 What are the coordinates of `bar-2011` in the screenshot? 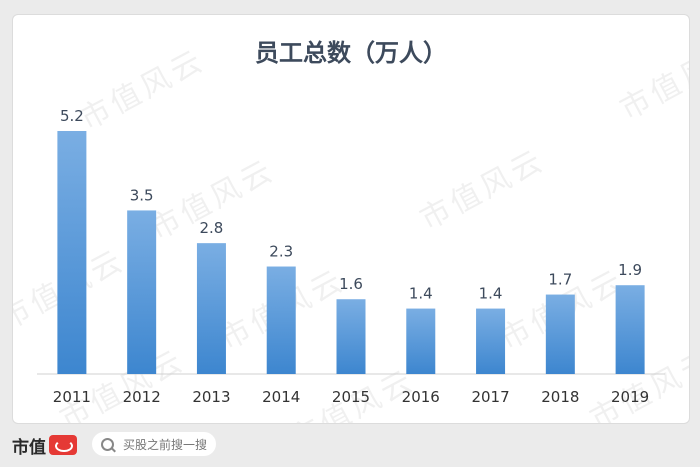 It's located at (72, 252).